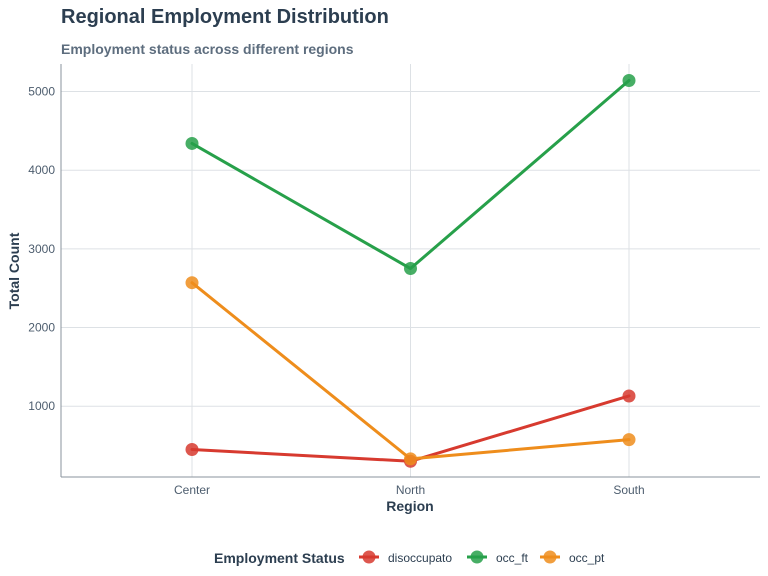 Image resolution: width=768 pixels, height=576 pixels. I want to click on y-tick-label: 4000, so click(41, 170).